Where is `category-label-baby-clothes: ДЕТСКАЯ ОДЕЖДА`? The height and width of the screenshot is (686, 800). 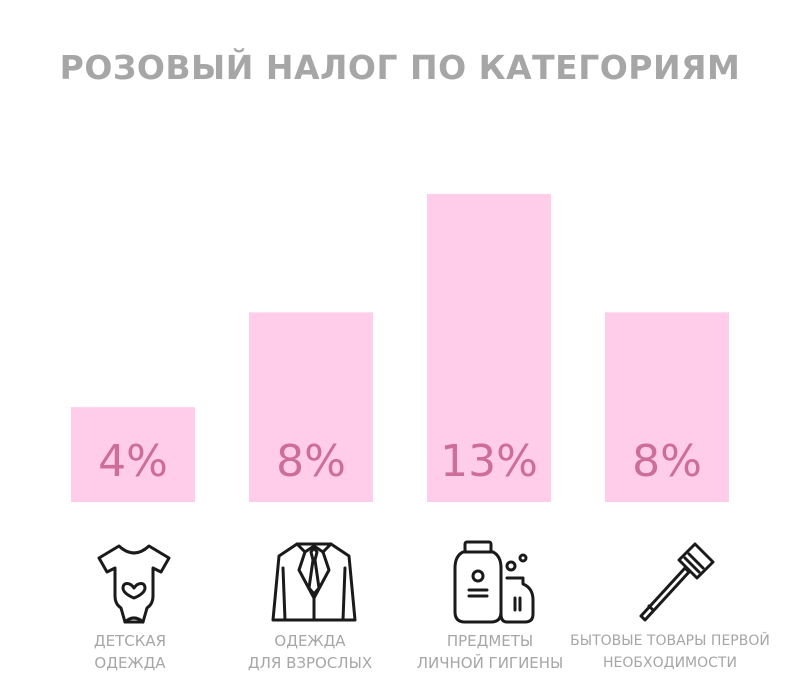 category-label-baby-clothes: ДЕТСКАЯ ОДЕЖДА is located at coordinates (130, 652).